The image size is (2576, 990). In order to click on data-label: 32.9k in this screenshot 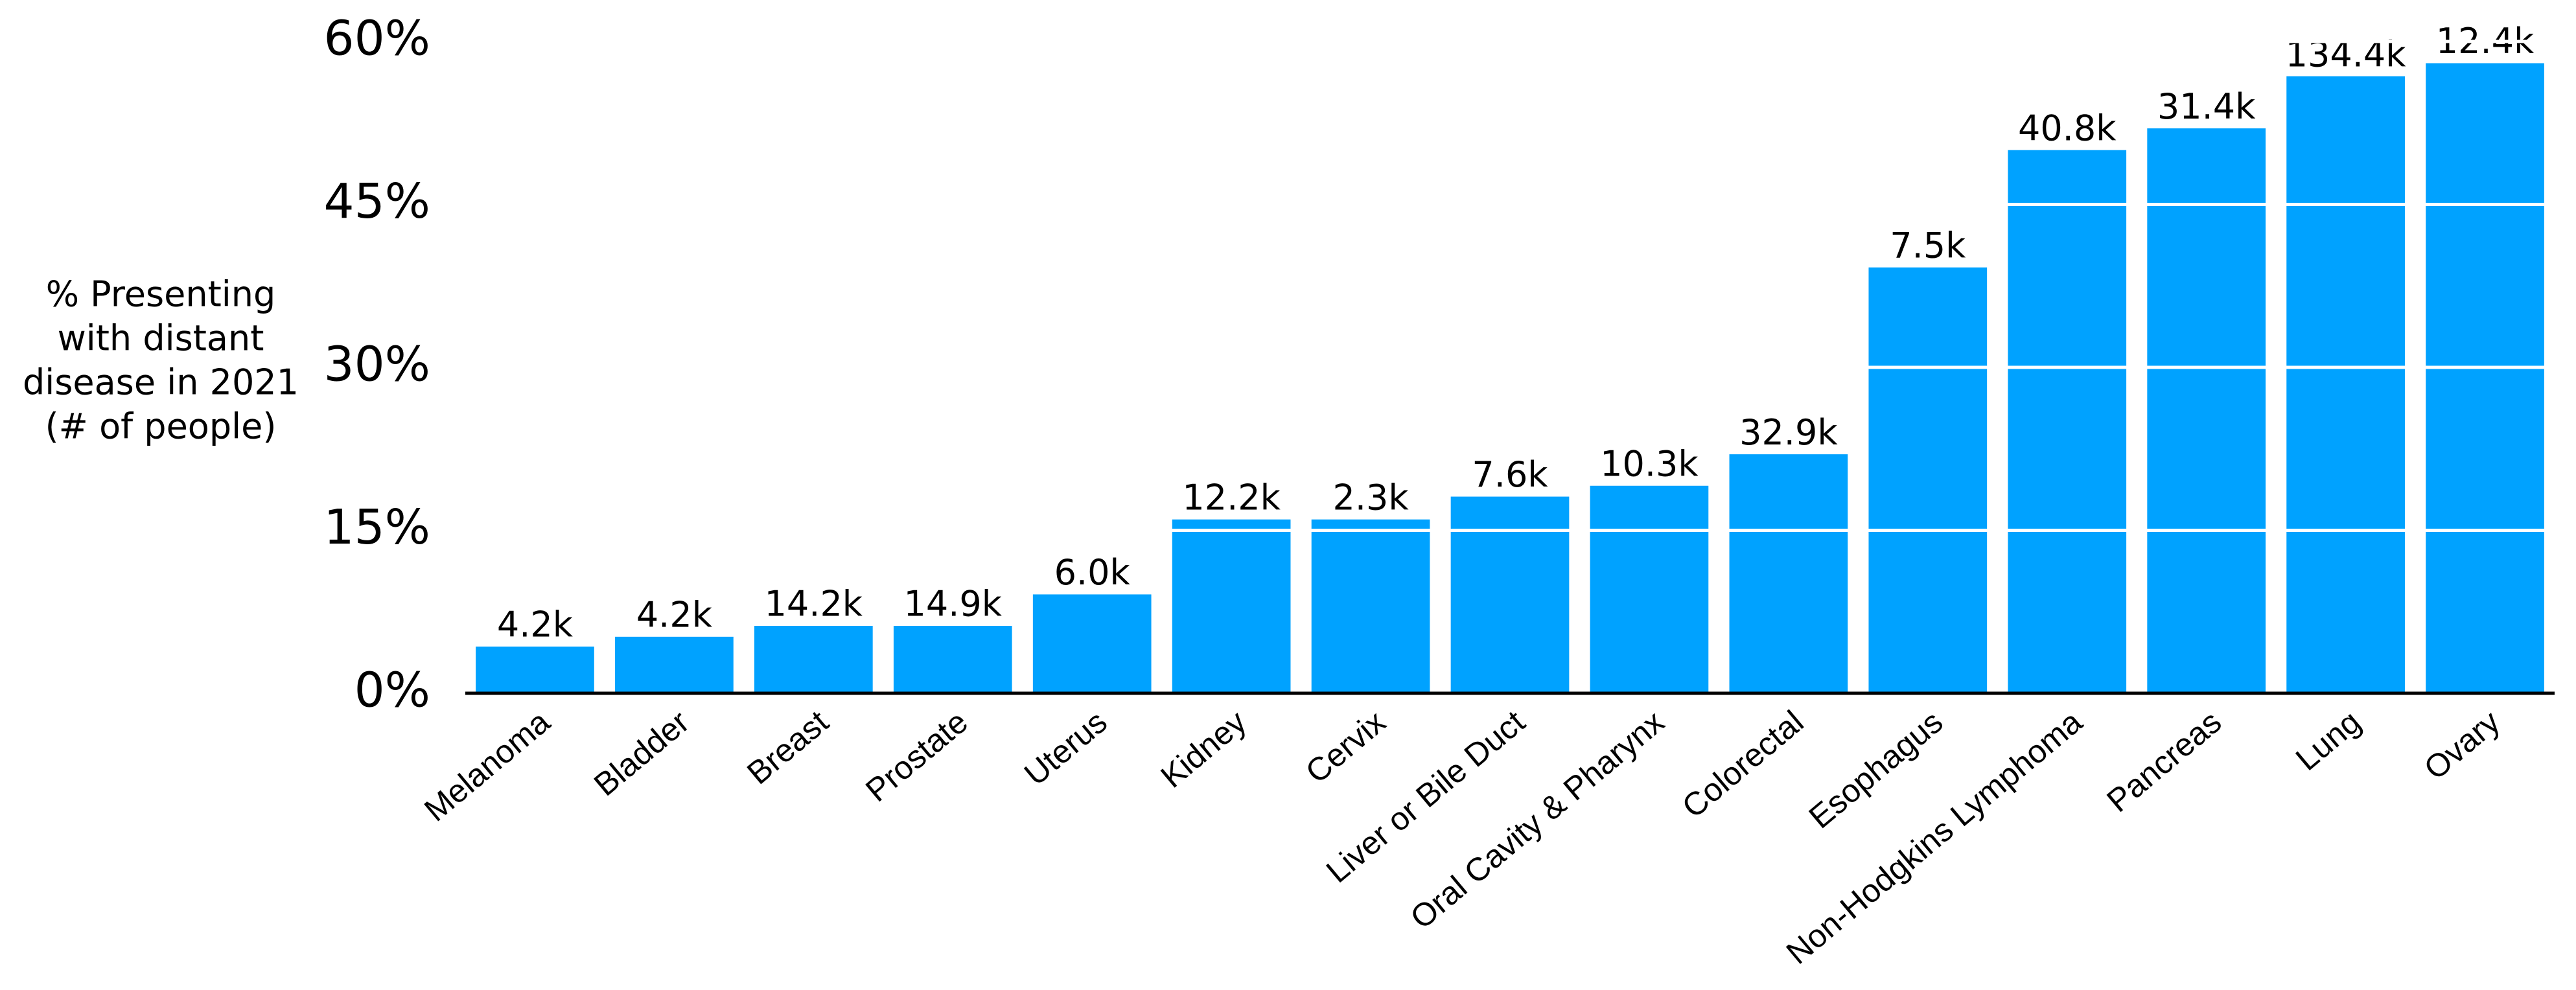, I will do `click(1788, 432)`.